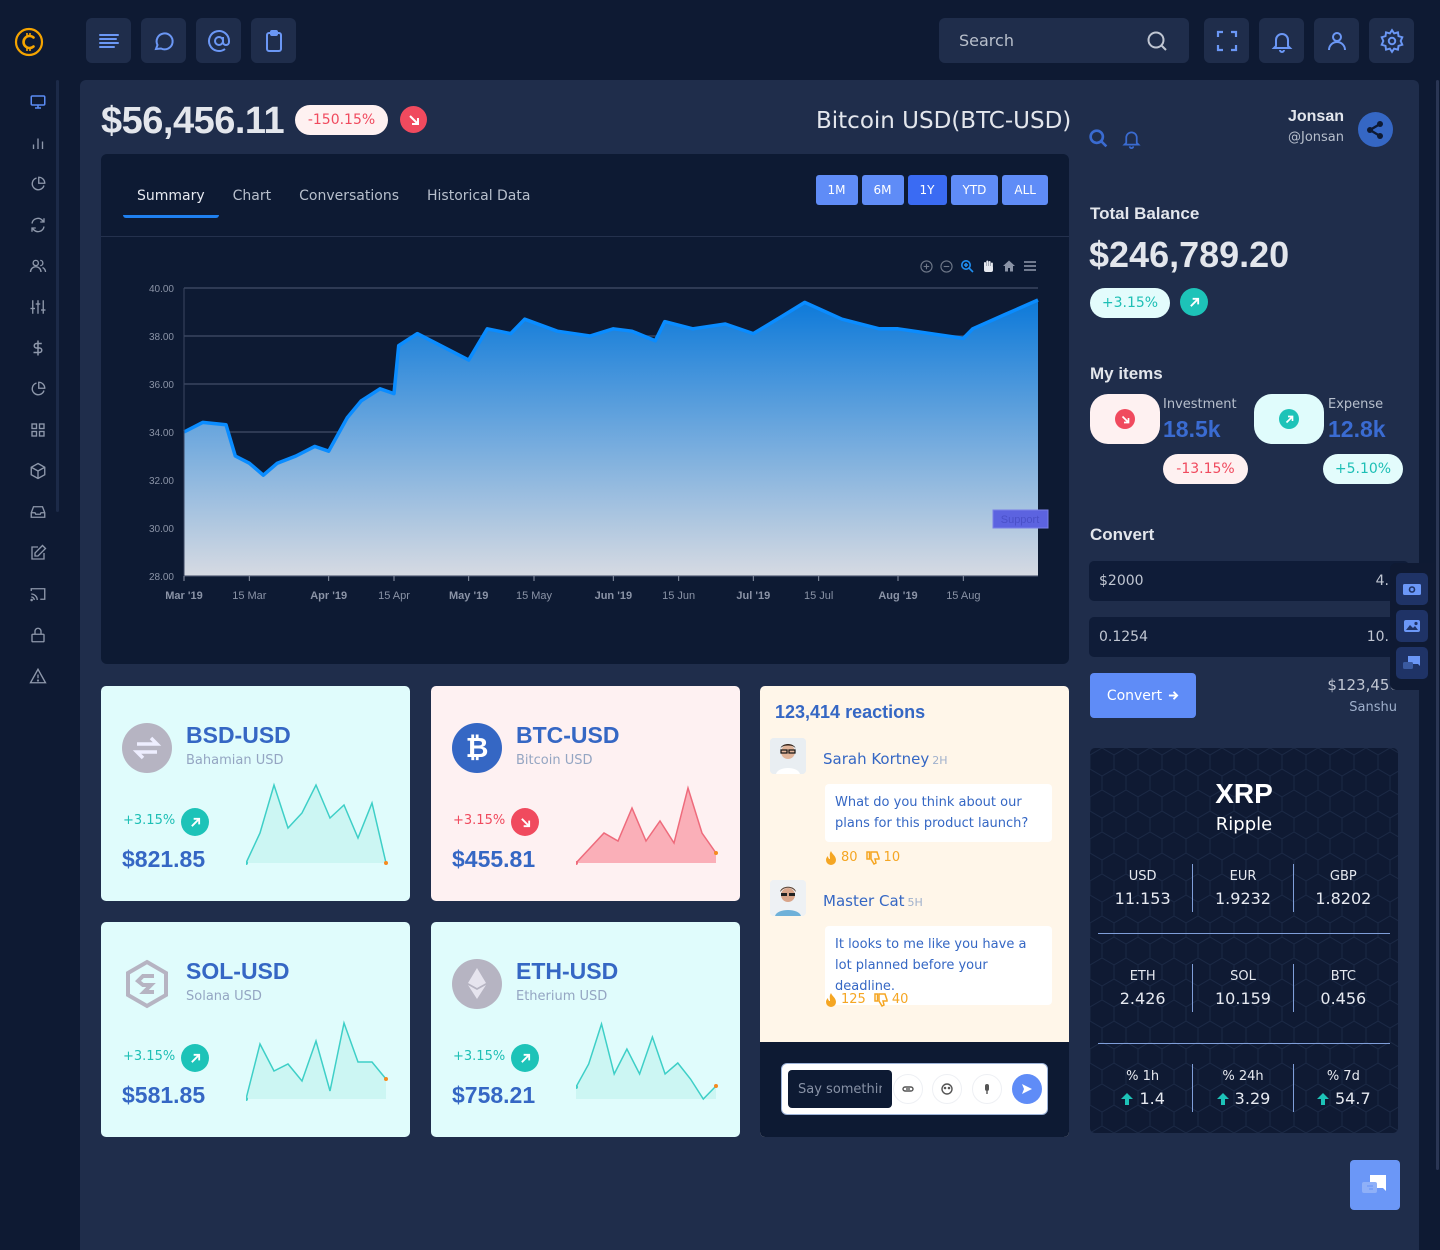 The width and height of the screenshot is (1440, 1250). I want to click on profile-button, so click(1336, 40).